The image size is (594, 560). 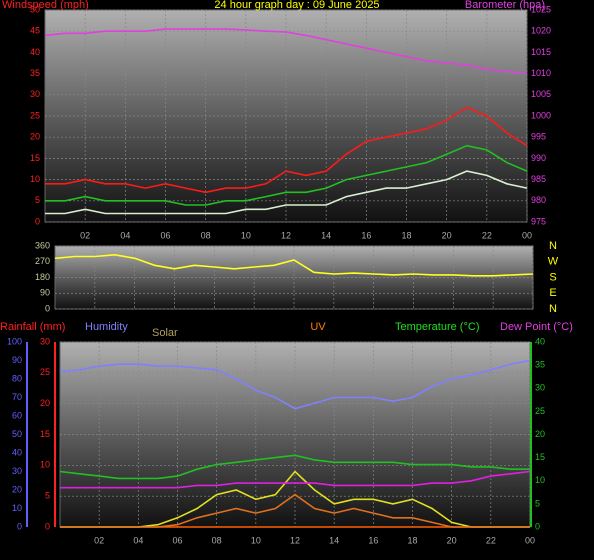 What do you see at coordinates (35, 52) in the screenshot?
I see `y-tick-label: 40` at bounding box center [35, 52].